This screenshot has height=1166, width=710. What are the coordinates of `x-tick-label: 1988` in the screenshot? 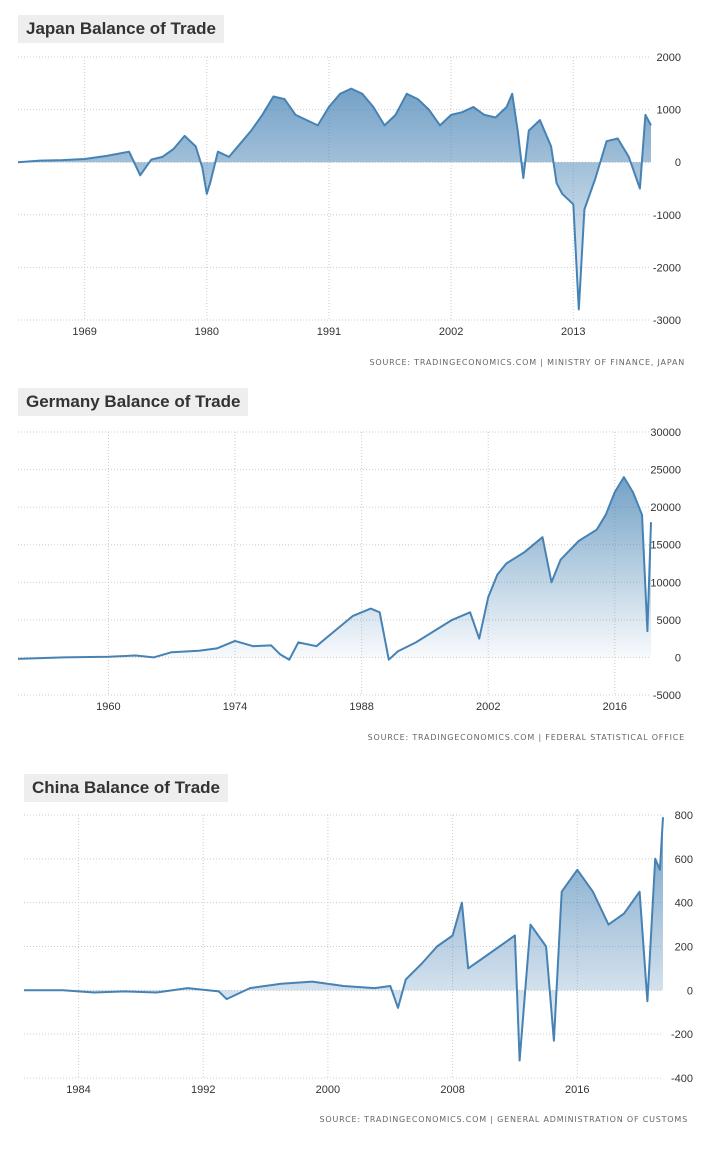 It's located at (361, 707).